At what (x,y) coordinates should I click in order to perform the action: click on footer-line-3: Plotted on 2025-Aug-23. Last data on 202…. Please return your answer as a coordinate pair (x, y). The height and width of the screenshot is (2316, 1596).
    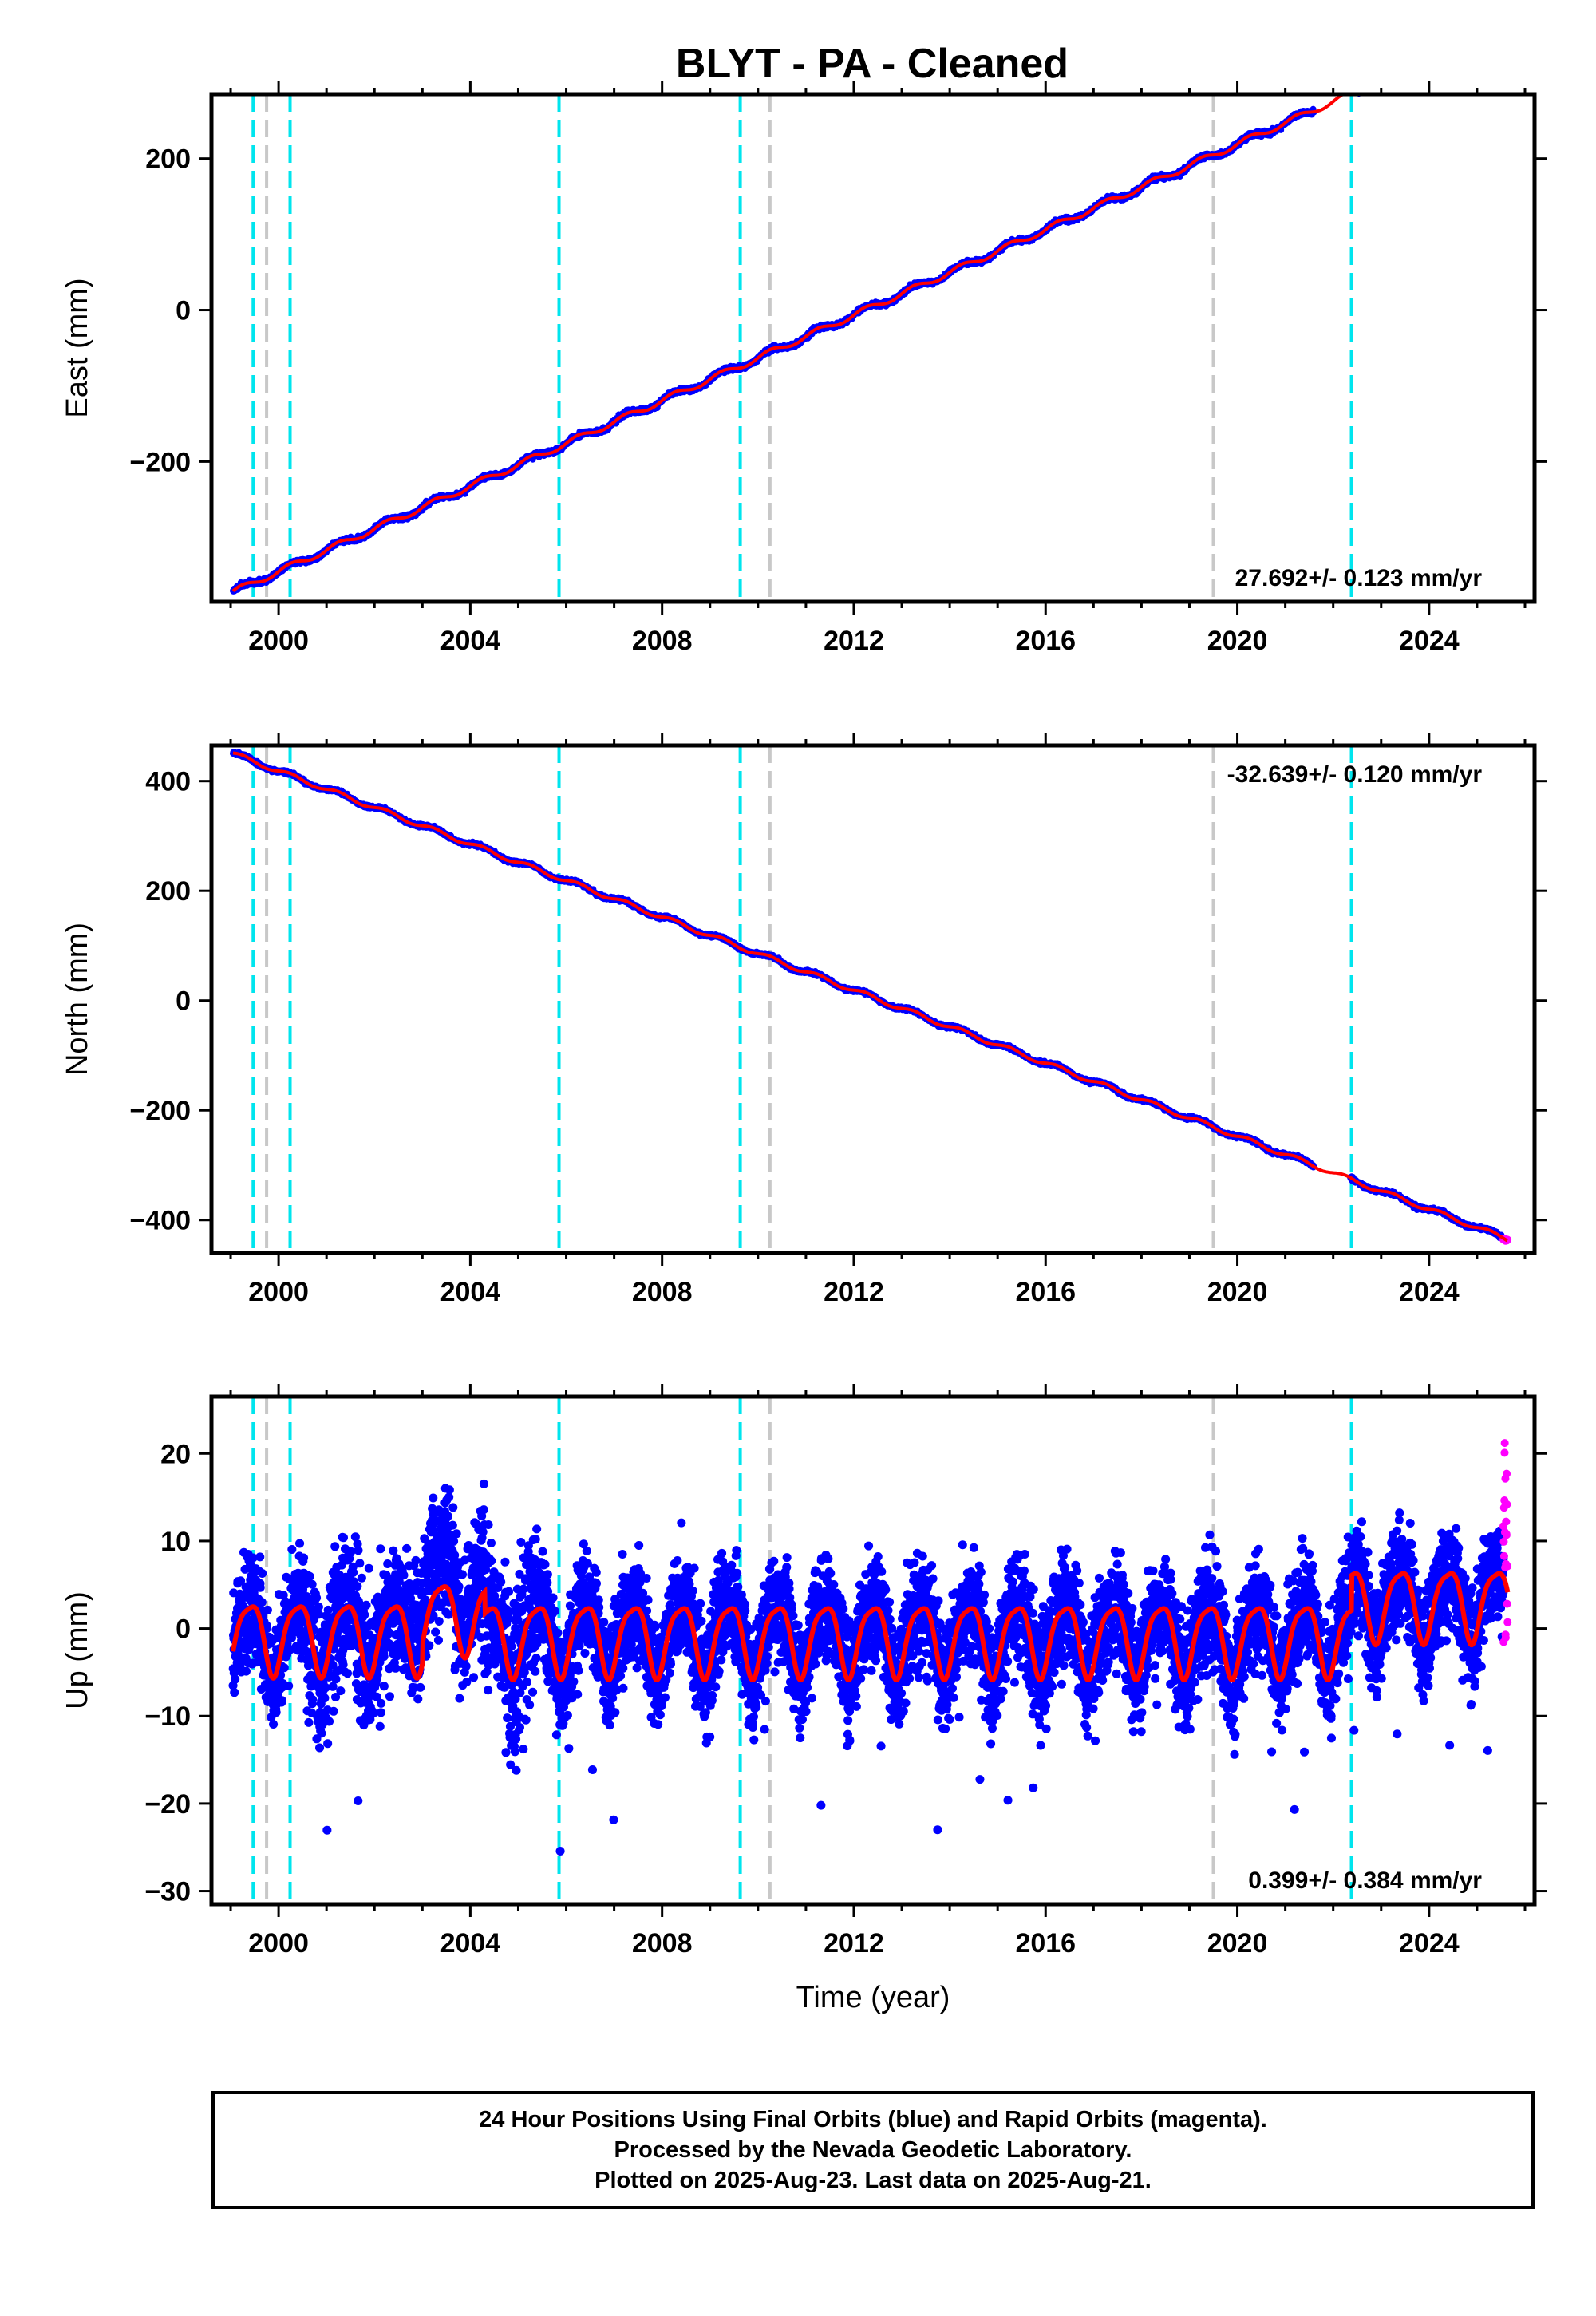
    Looking at the image, I should click on (873, 2180).